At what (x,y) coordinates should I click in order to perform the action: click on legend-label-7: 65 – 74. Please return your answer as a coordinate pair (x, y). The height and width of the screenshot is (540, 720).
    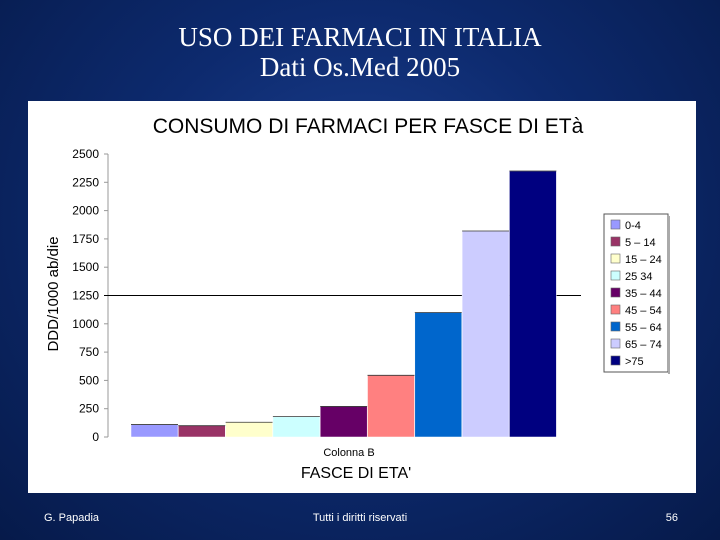
    Looking at the image, I should click on (643, 345).